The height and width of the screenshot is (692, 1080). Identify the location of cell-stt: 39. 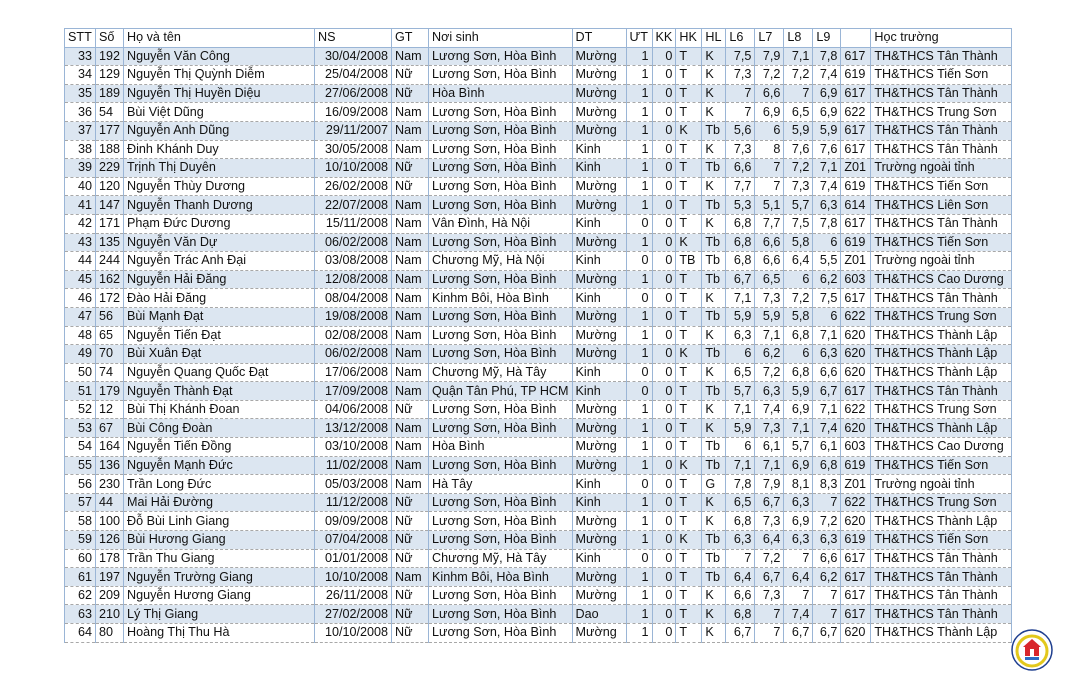
(80, 168).